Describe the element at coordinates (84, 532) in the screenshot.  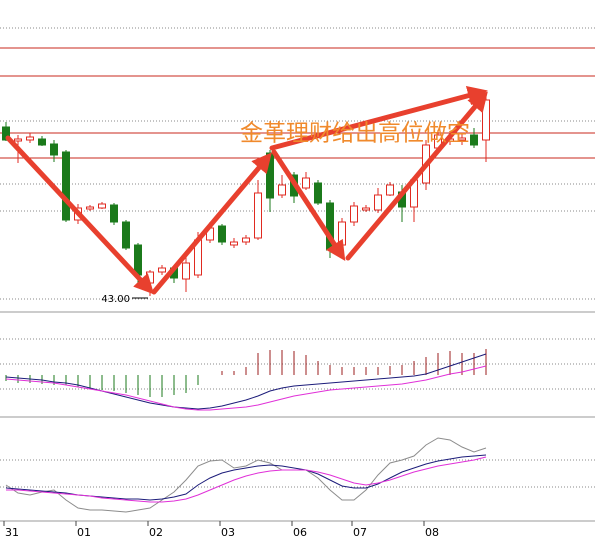
I see `x-tick-label: 01` at that location.